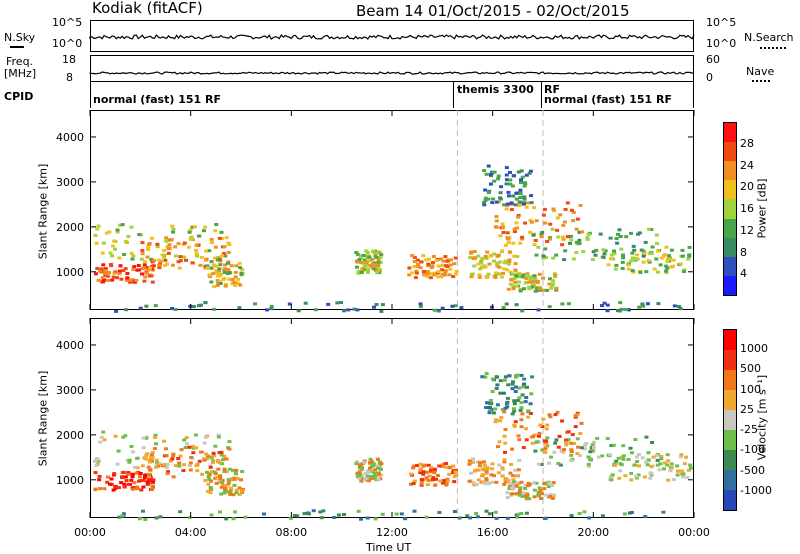  What do you see at coordinates (157, 99) in the screenshot?
I see `cpid-segment-normal-1: normal (fast) 151 RF` at bounding box center [157, 99].